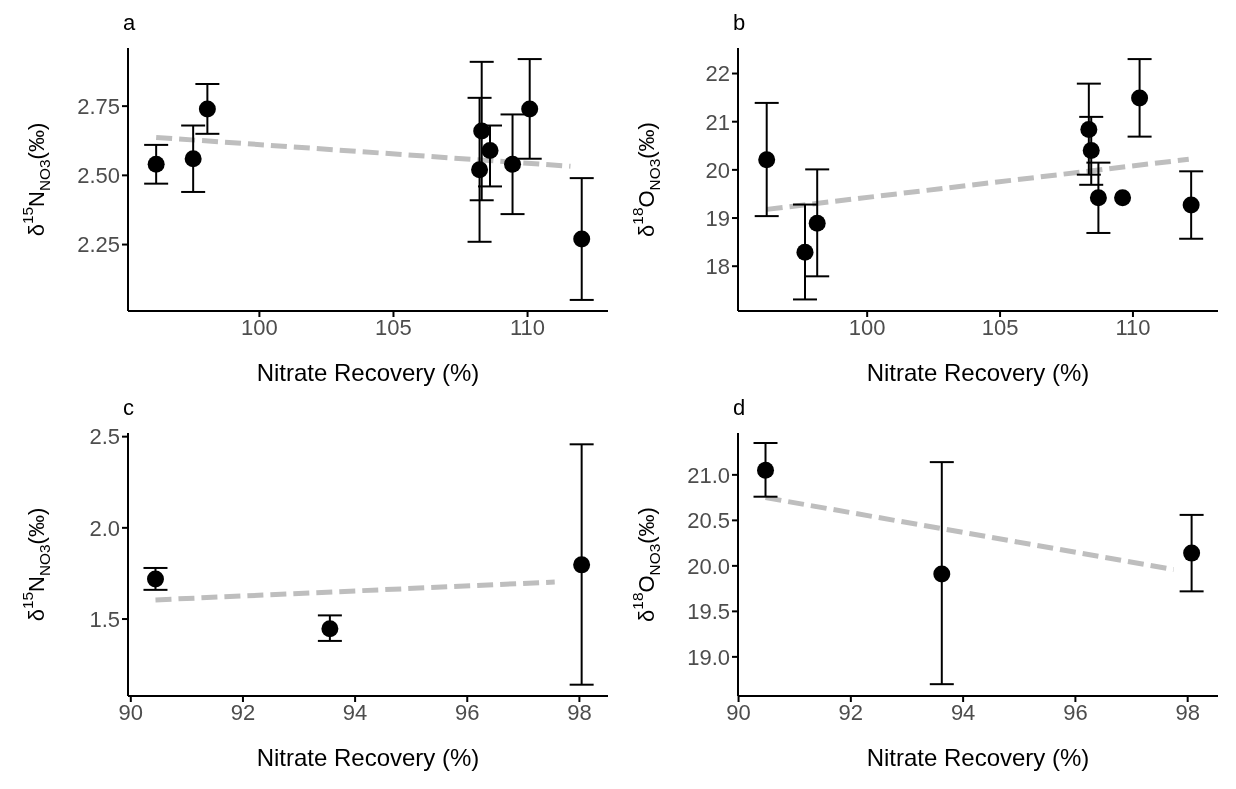 The height and width of the screenshot is (789, 1236). What do you see at coordinates (708, 566) in the screenshot?
I see `y-tick-label: 20.0` at bounding box center [708, 566].